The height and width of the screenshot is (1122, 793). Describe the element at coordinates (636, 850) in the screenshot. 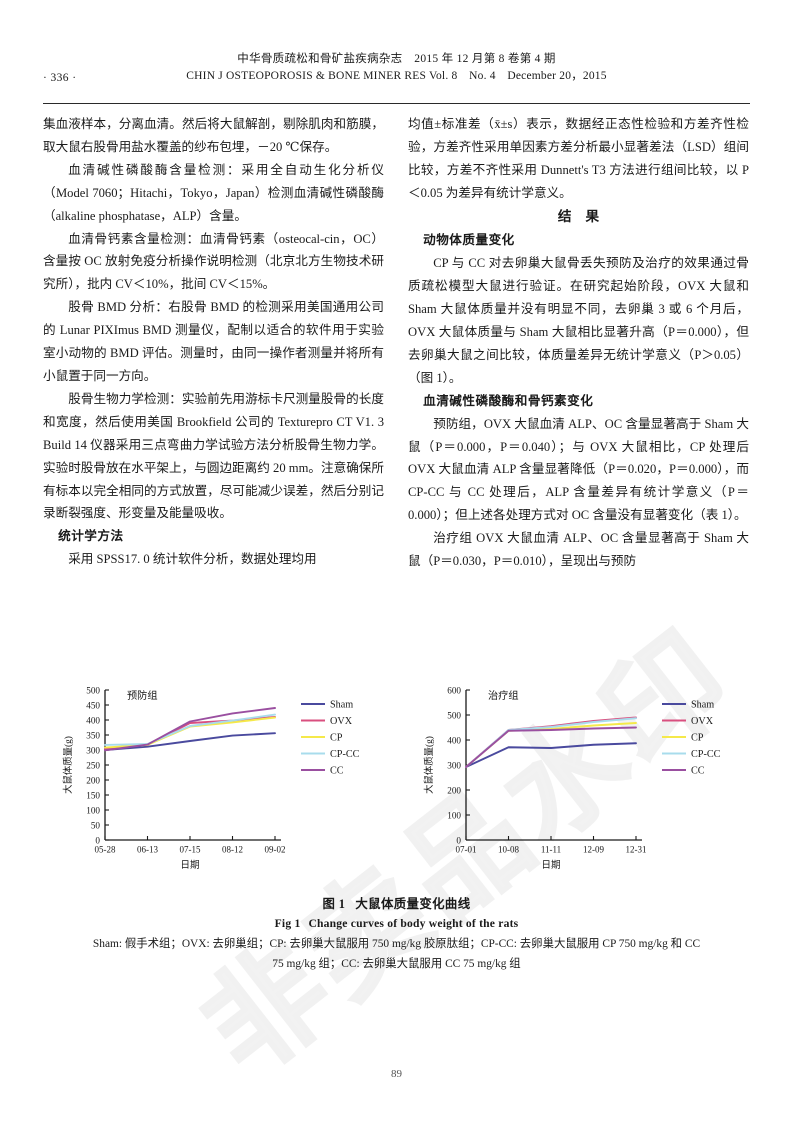

I see `svg-text: 12-31` at that location.